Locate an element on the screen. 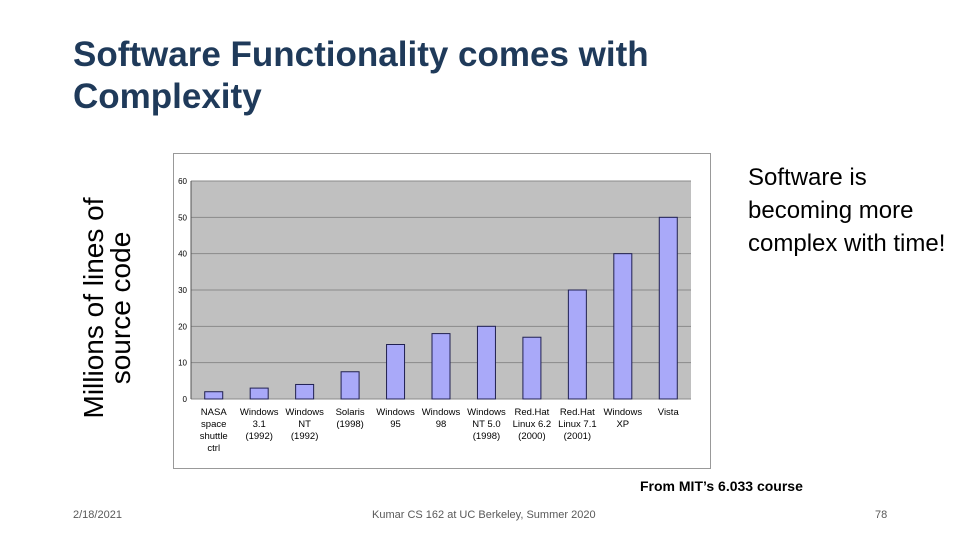 The height and width of the screenshot is (540, 960). x-tick-label: Linux 7.1 is located at coordinates (577, 424).